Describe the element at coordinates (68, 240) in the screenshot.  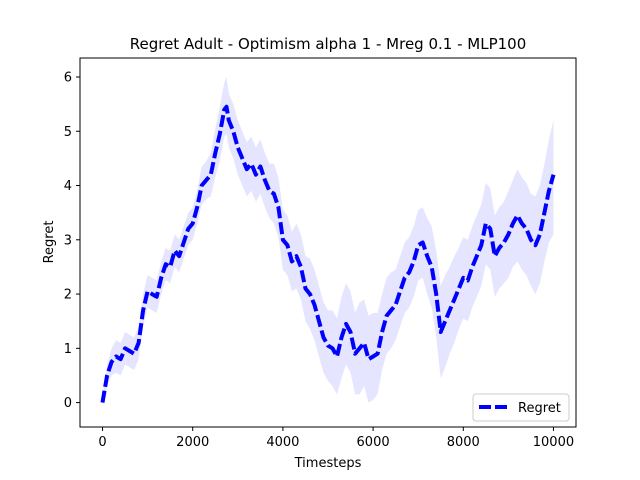
I see `y-tick-label: 3` at that location.